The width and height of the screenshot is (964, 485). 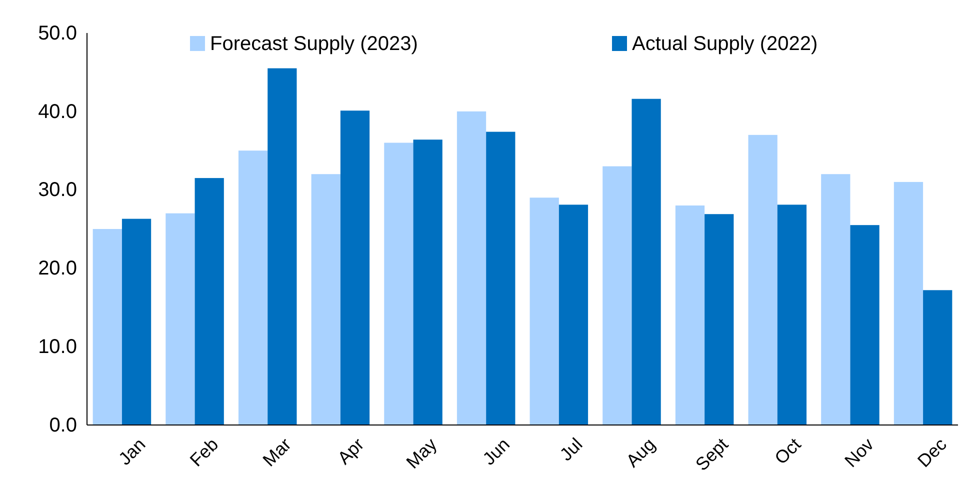 What do you see at coordinates (57, 33) in the screenshot?
I see `y-tick-label: 50.0` at bounding box center [57, 33].